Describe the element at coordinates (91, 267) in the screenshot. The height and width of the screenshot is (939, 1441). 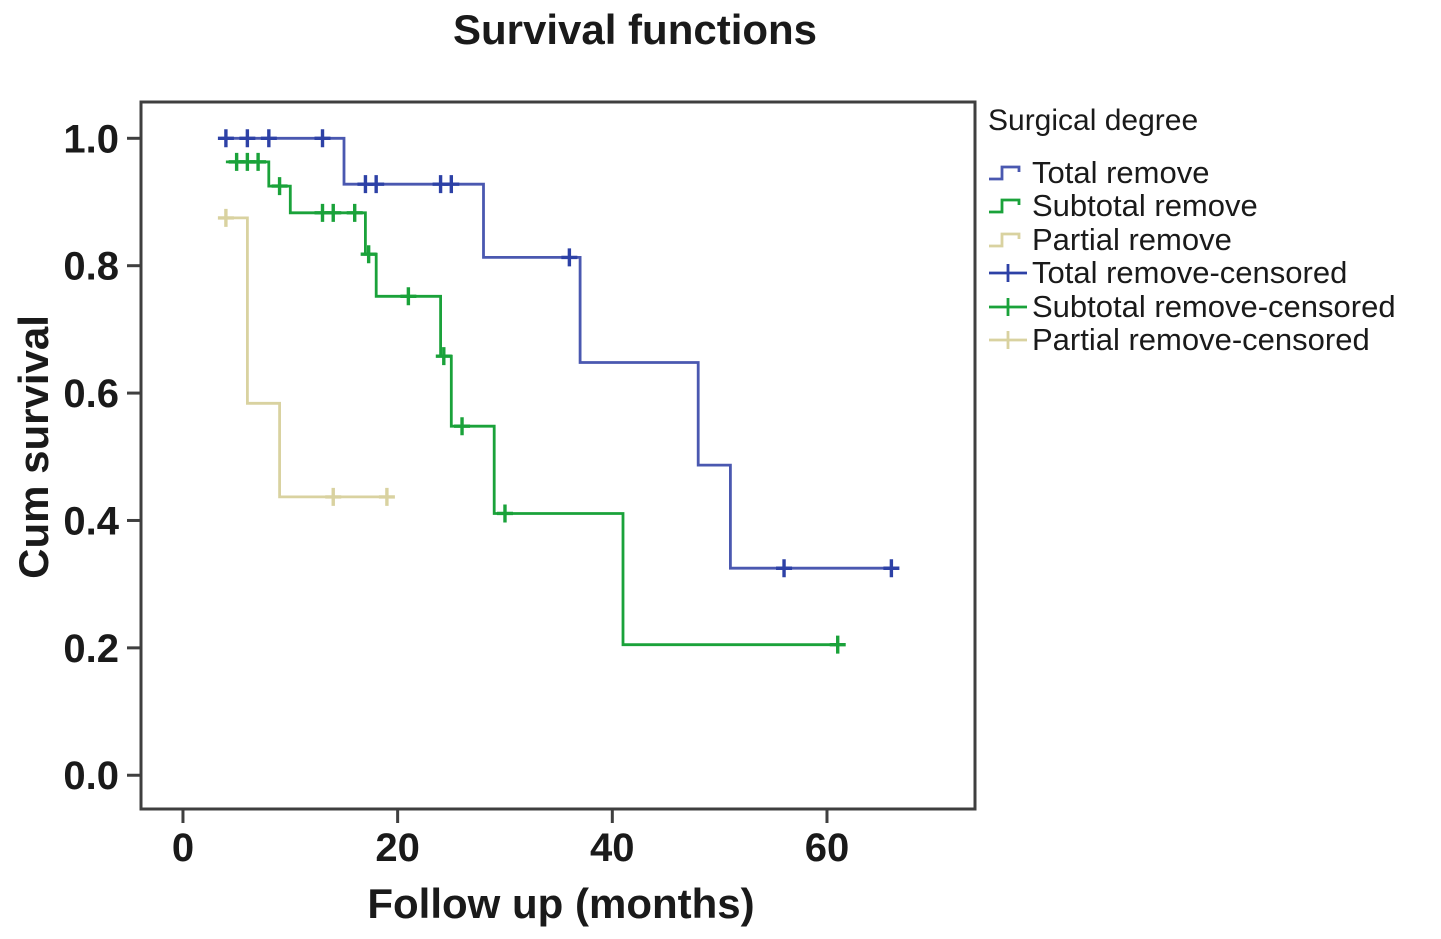
I see `y-tick-label: 0.8` at that location.